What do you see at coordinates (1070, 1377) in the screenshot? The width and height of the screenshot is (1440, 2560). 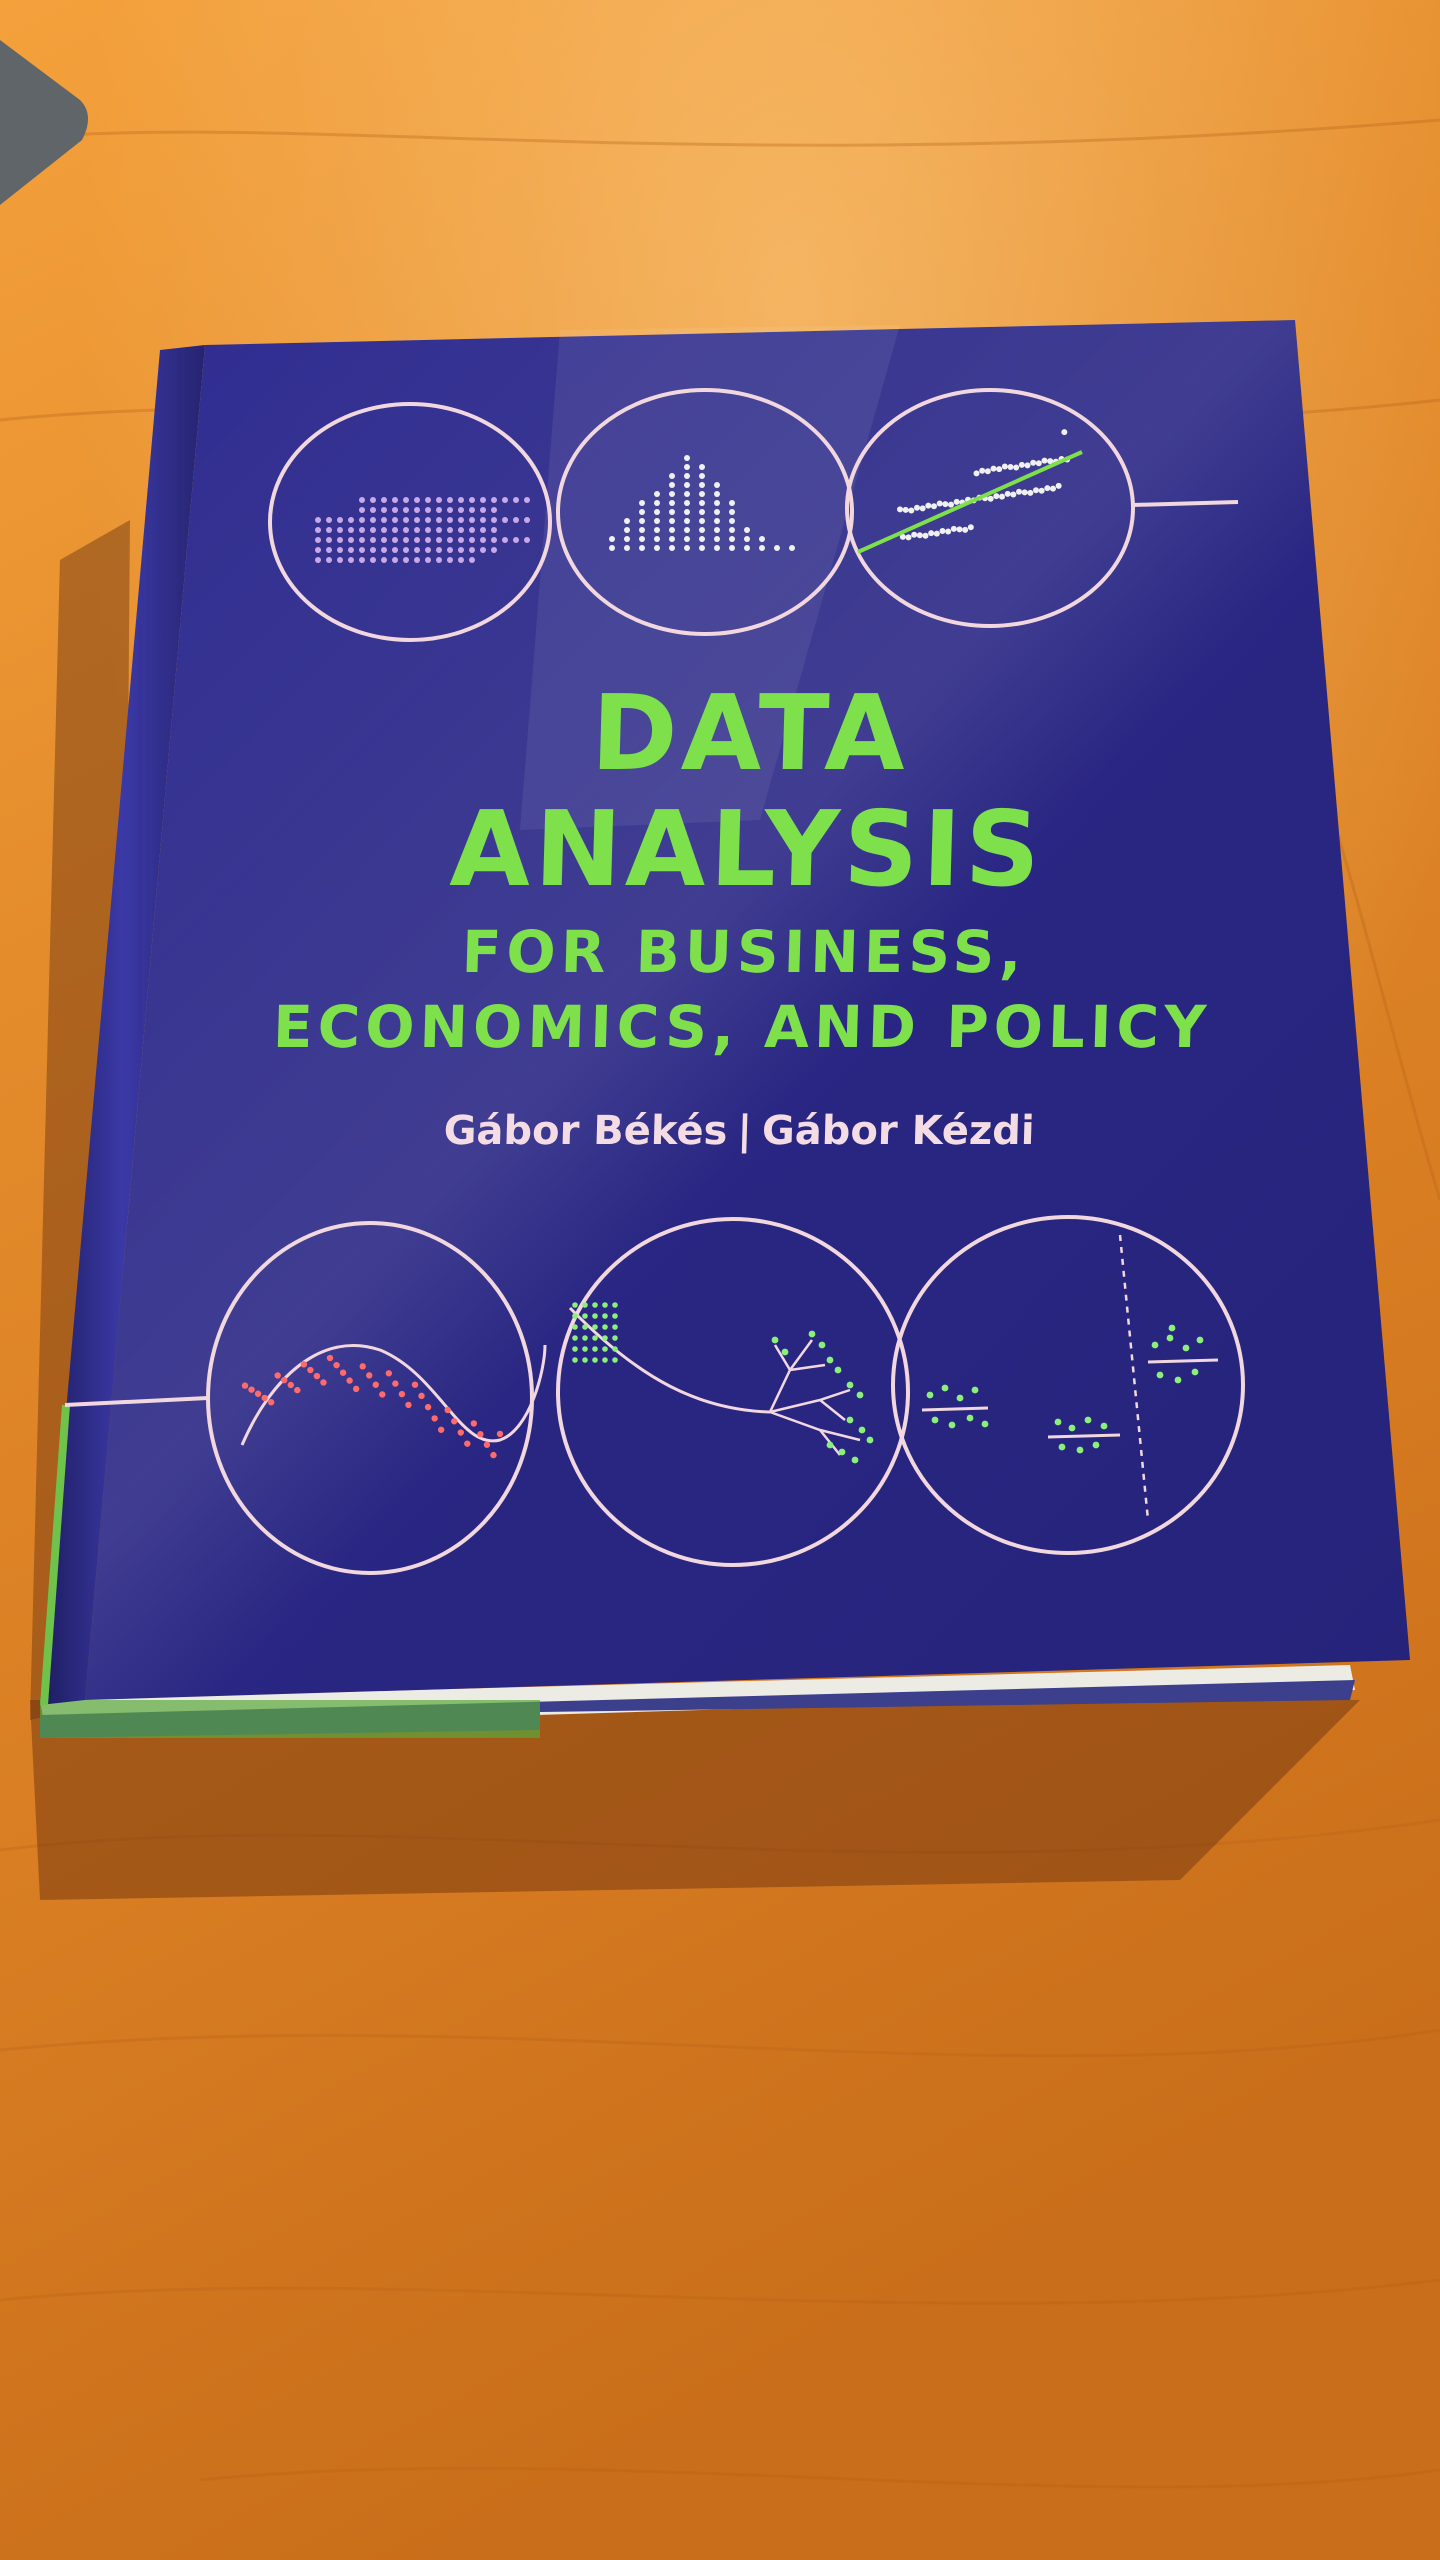 I see `discontinuity-icon` at bounding box center [1070, 1377].